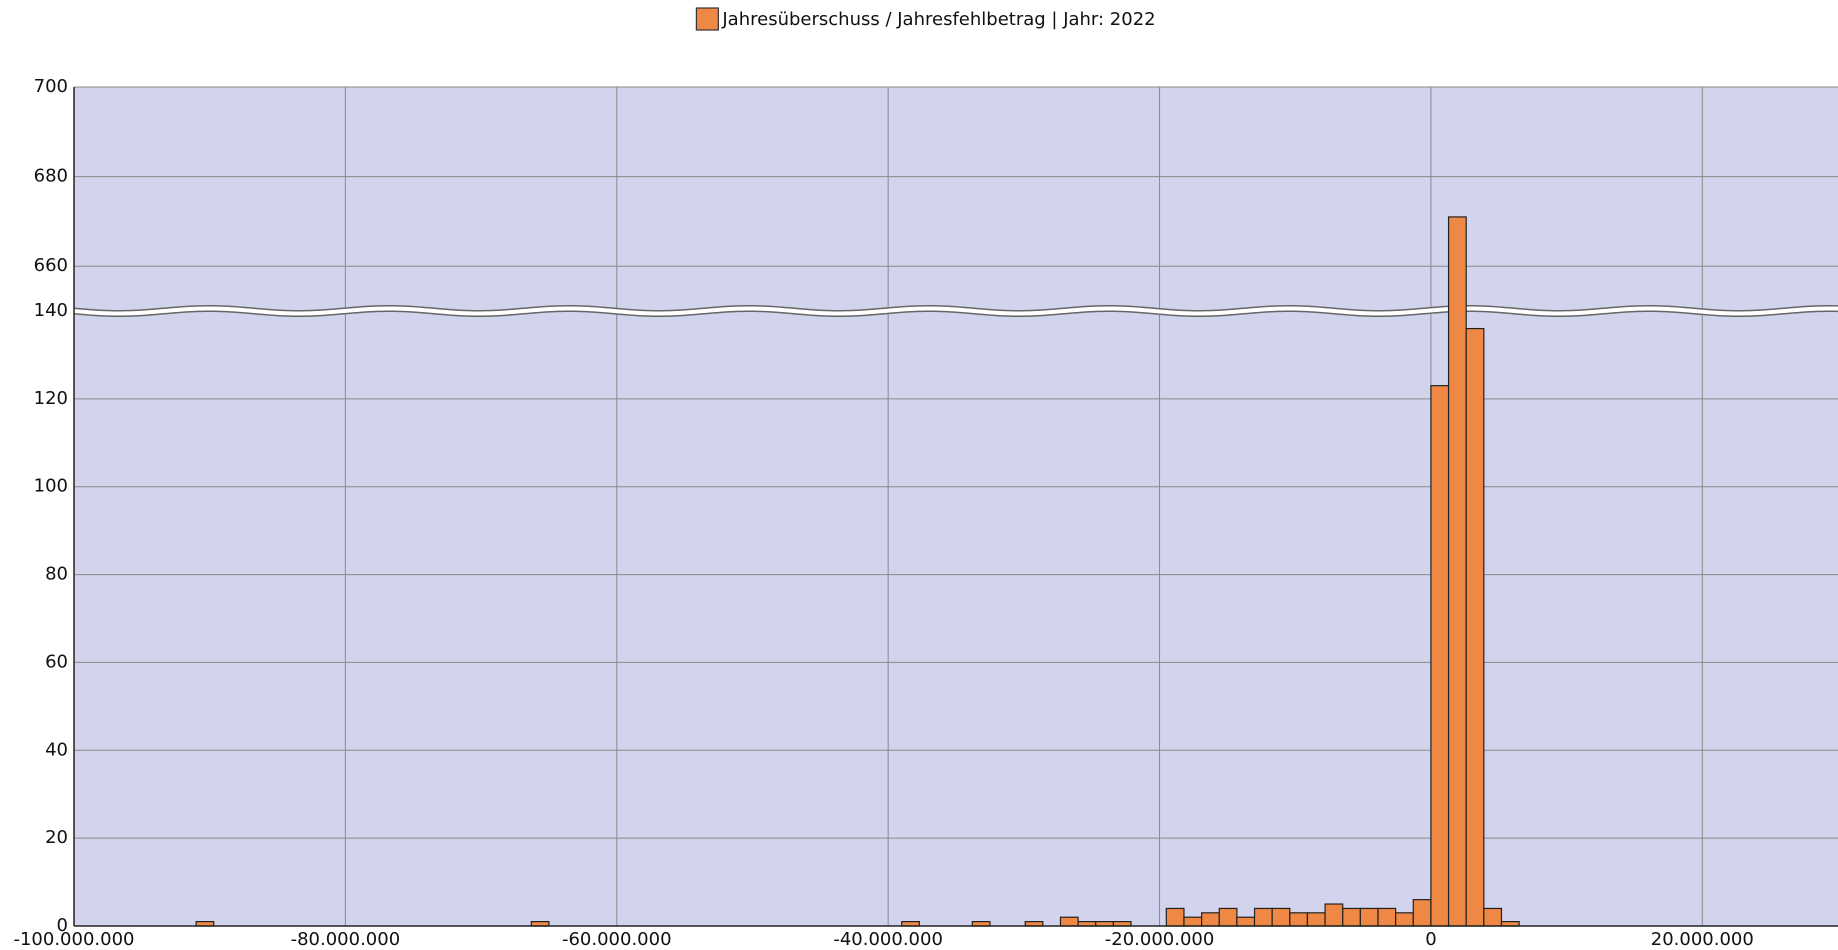 The height and width of the screenshot is (950, 1838). Describe the element at coordinates (1160, 939) in the screenshot. I see `x-tick-label: -20.000.000` at that location.